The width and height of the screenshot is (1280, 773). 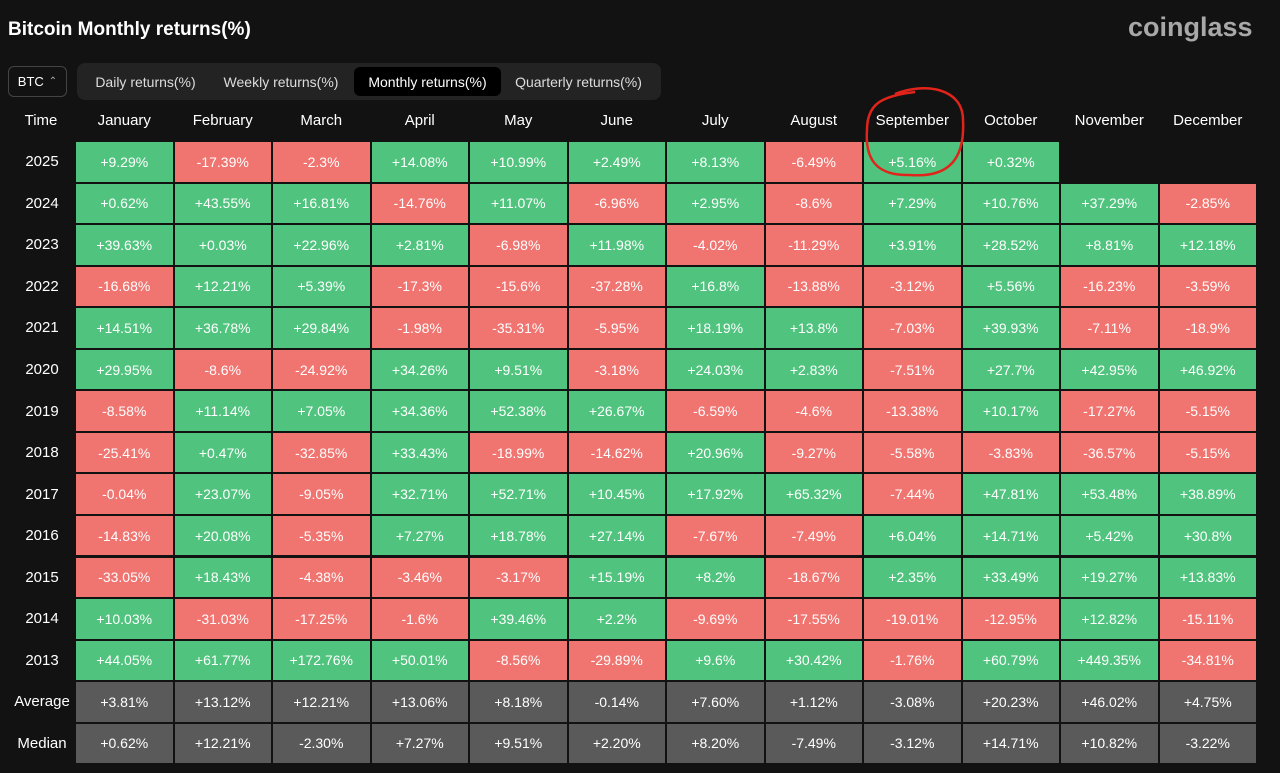 I want to click on return-cell: -3.83%, so click(x=1010, y=452).